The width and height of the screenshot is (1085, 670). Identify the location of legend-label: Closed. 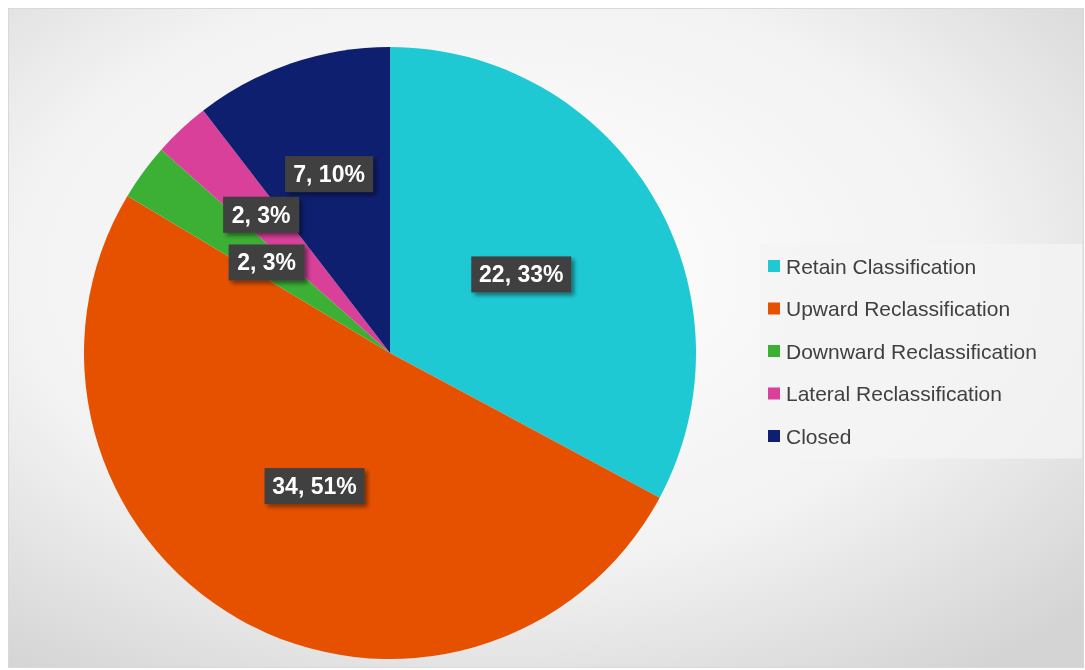
(819, 436).